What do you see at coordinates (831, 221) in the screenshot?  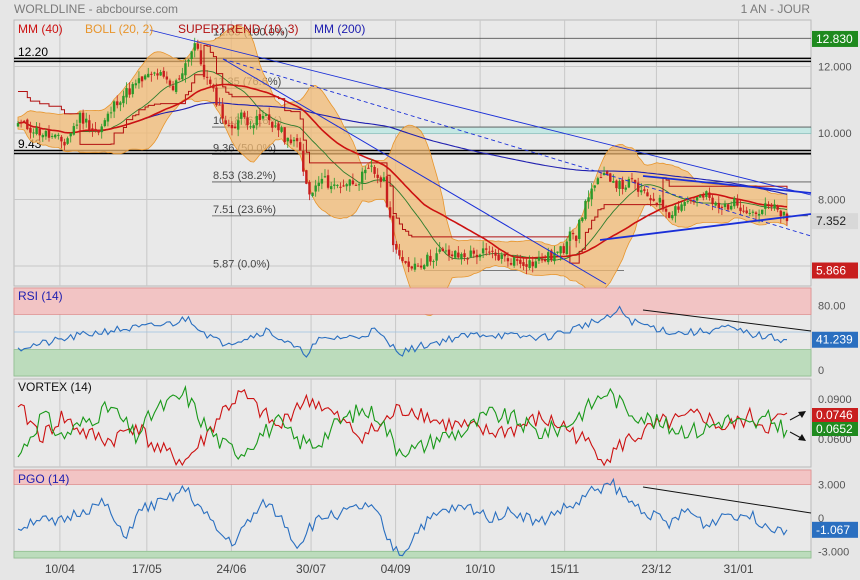 I see `price-badge-value: 7.352` at bounding box center [831, 221].